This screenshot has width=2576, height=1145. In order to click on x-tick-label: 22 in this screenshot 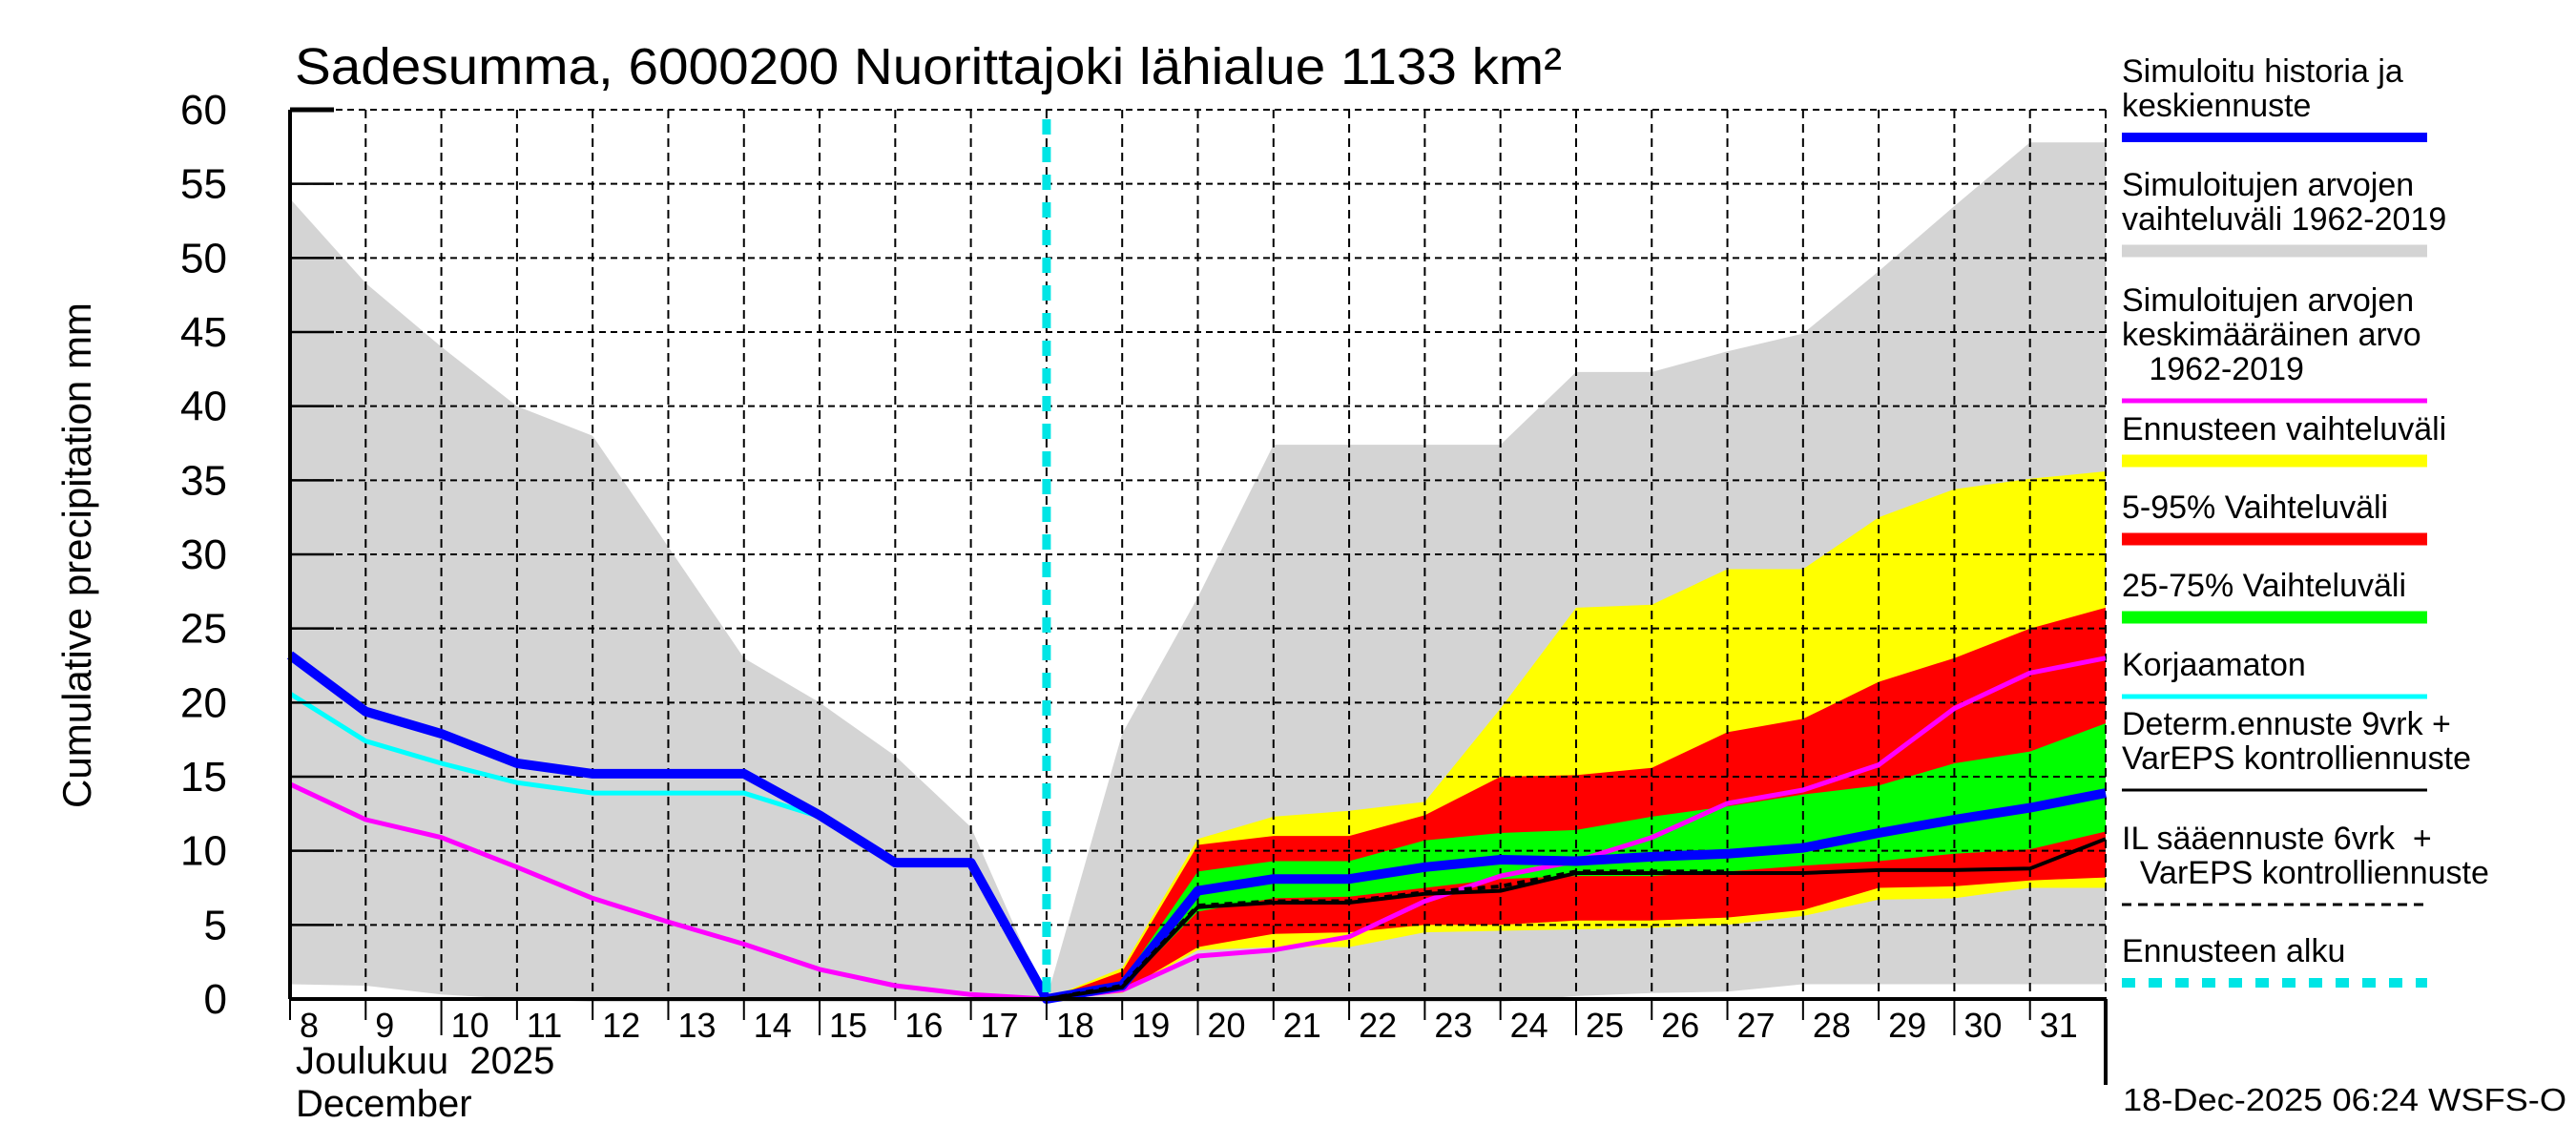, I will do `click(1378, 1025)`.